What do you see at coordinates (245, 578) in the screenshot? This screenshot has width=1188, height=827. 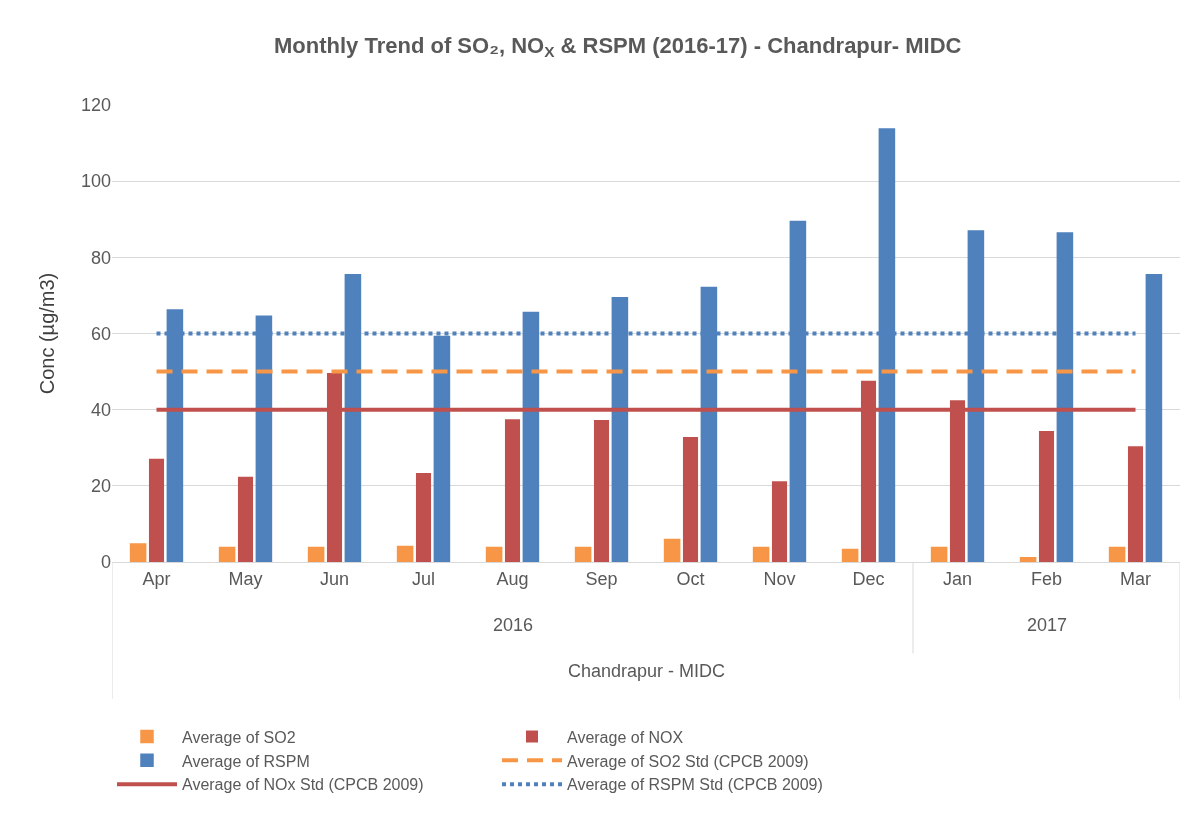 I see `x-tick-label: May` at bounding box center [245, 578].